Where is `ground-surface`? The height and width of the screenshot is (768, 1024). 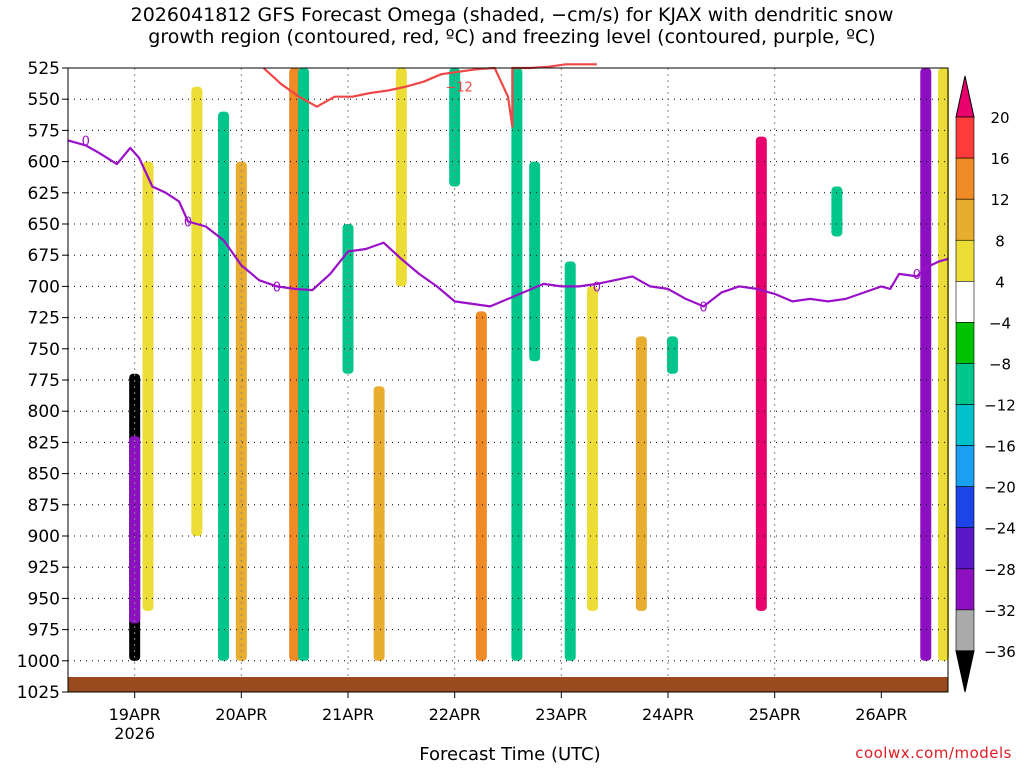 ground-surface is located at coordinates (508, 684).